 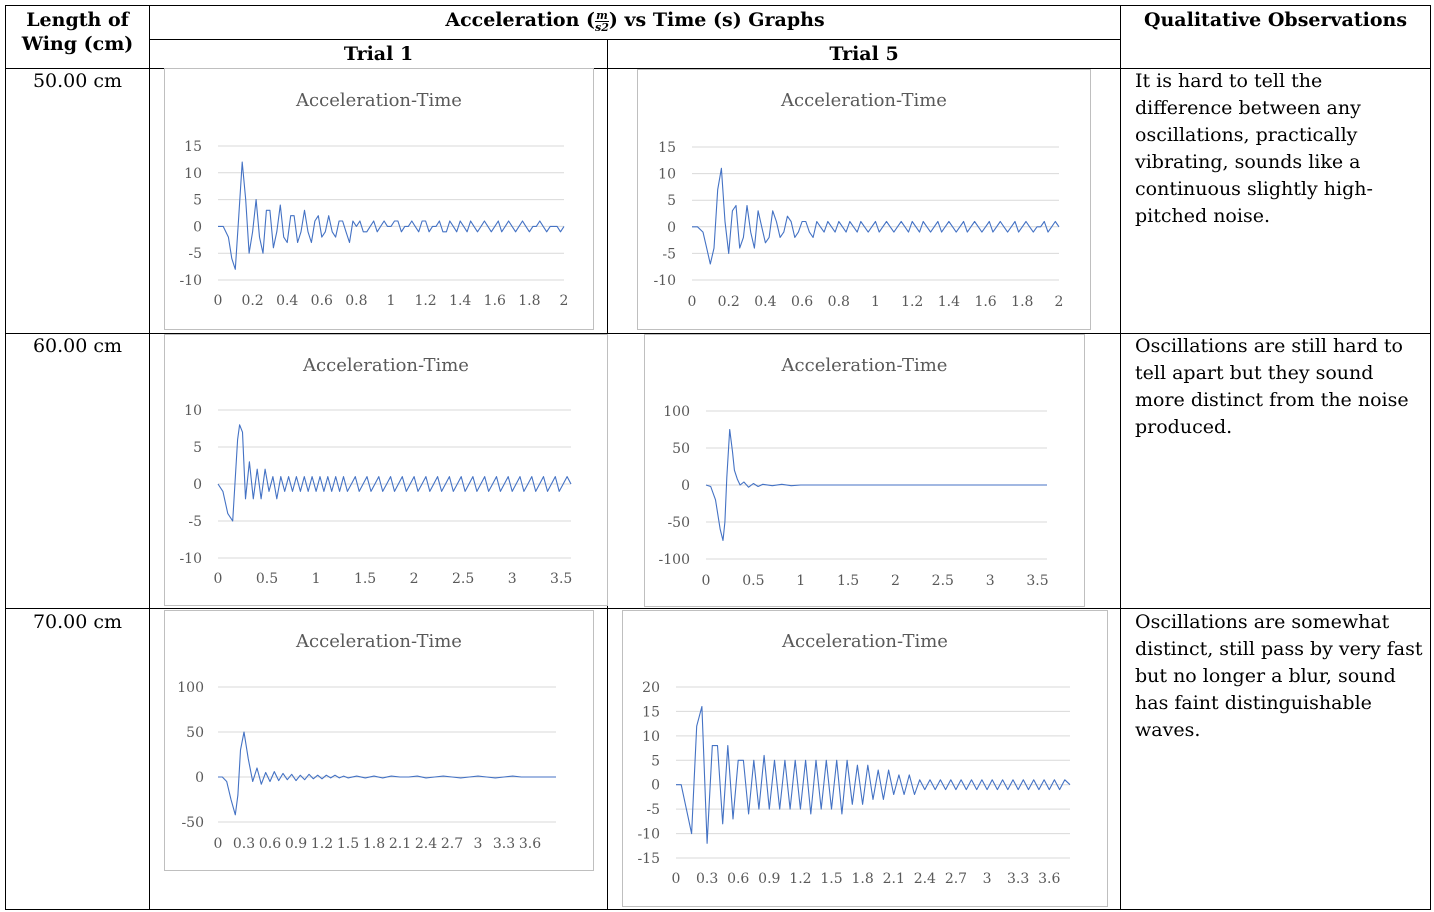 I want to click on unit-denominator: s2, so click(x=602, y=27).